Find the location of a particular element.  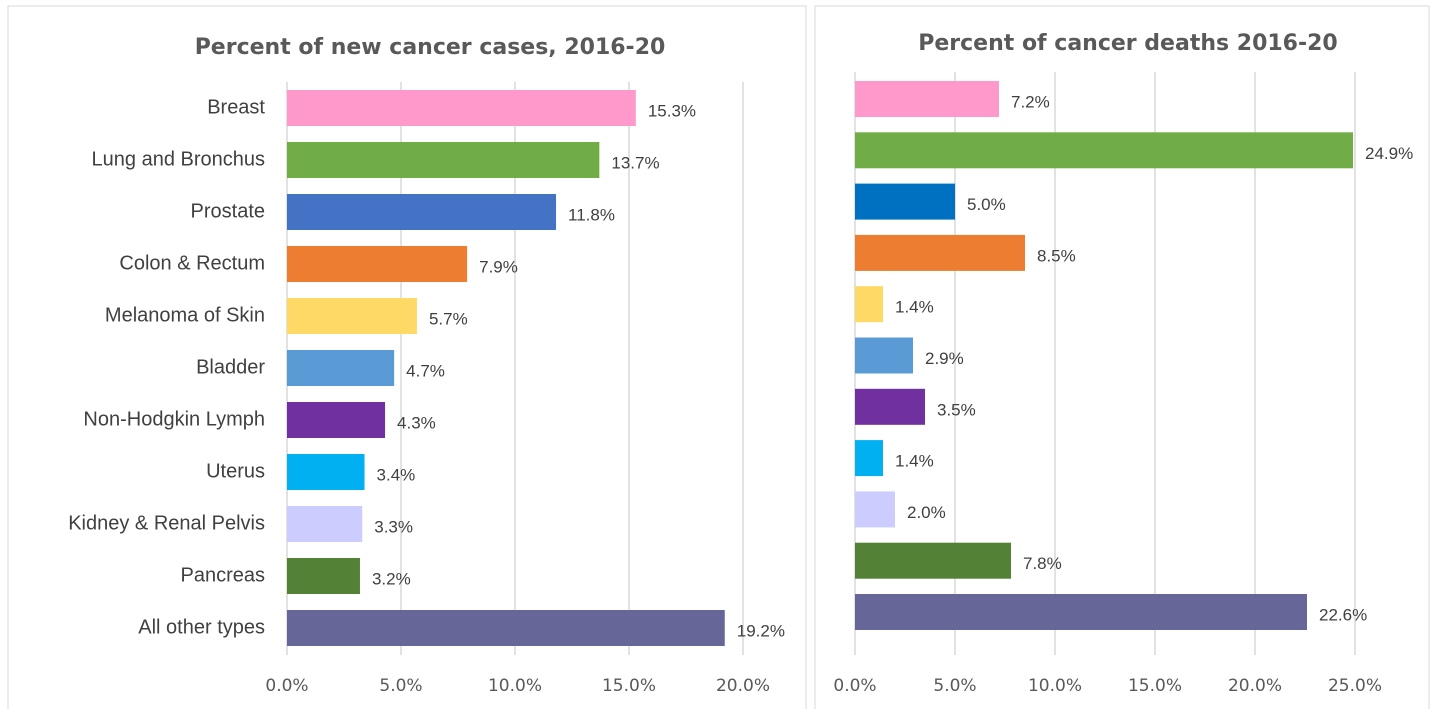

category-label: Bladder is located at coordinates (230, 367).